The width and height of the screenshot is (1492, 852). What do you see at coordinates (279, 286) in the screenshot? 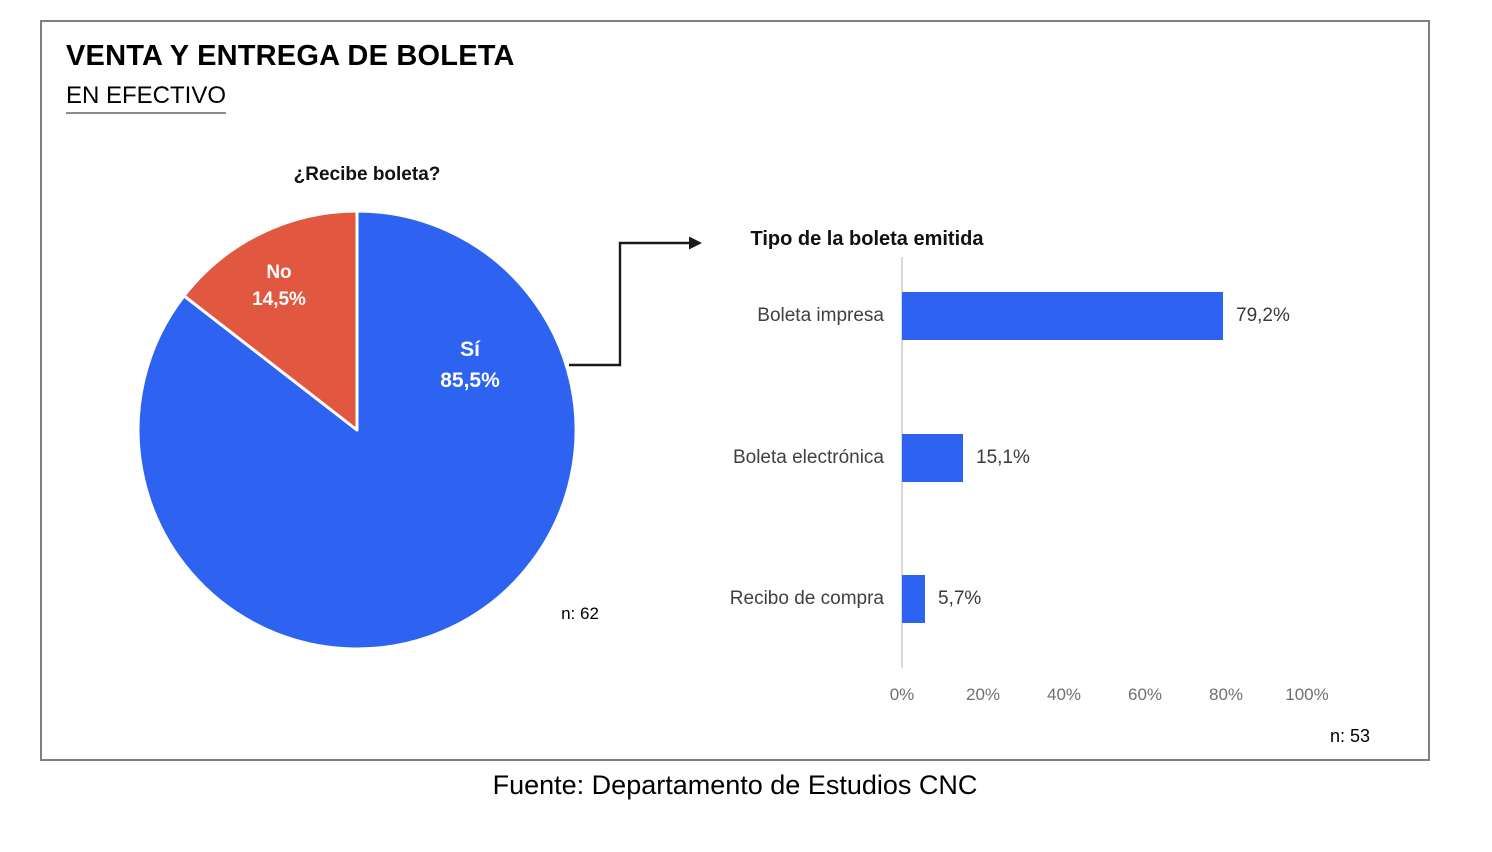
I see `pie-label-no: No 14,5%` at bounding box center [279, 286].